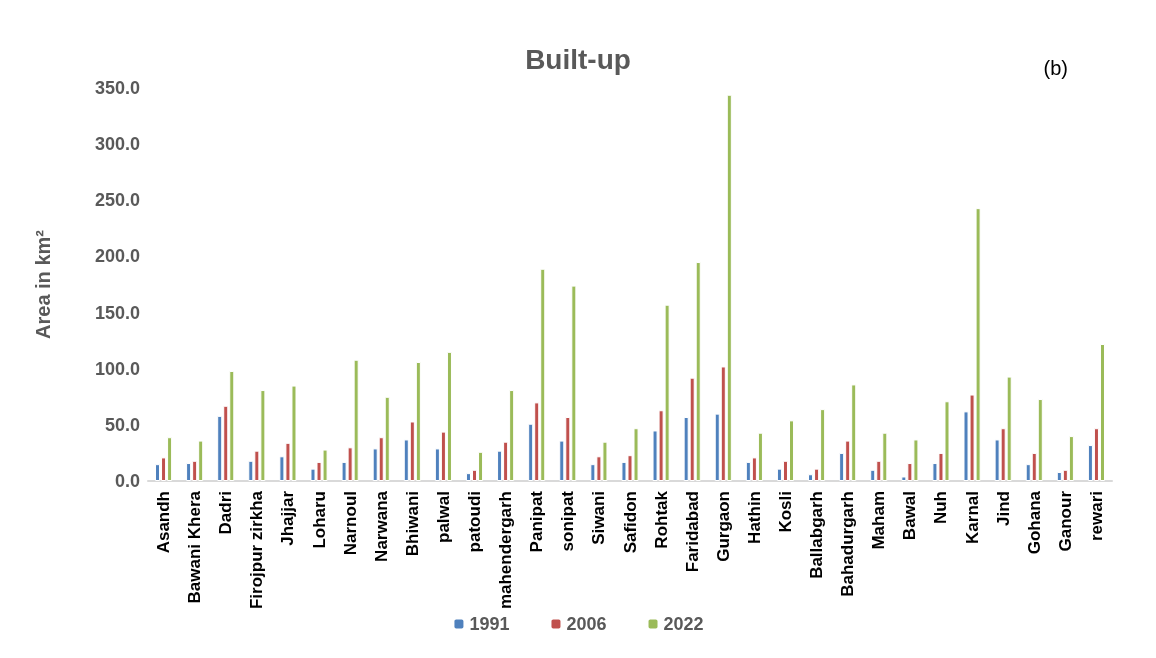  I want to click on x-tick-label: Jind, so click(1003, 508).